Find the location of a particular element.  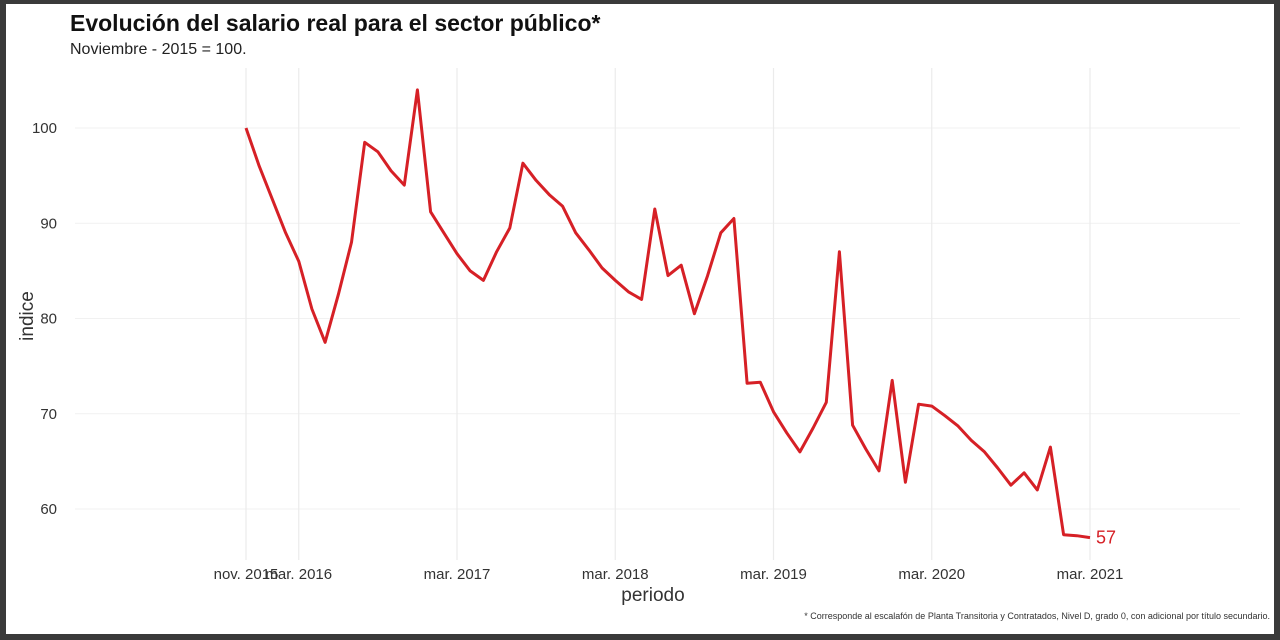

y-tick-label: 70 is located at coordinates (48, 414).